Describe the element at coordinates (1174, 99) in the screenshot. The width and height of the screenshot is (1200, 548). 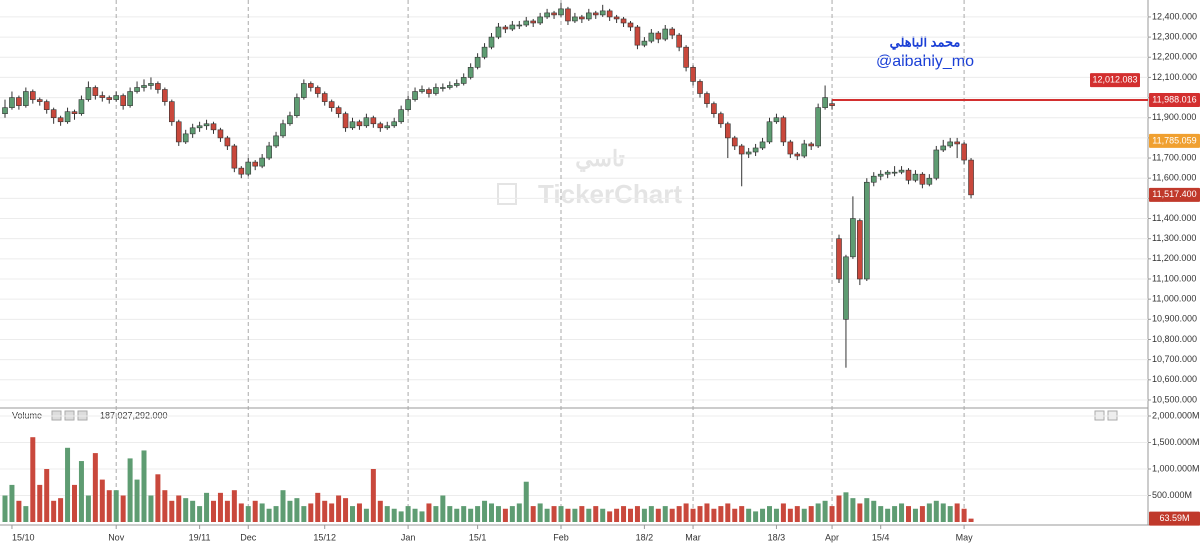
I see `price-tag-label: 11,988.016` at that location.